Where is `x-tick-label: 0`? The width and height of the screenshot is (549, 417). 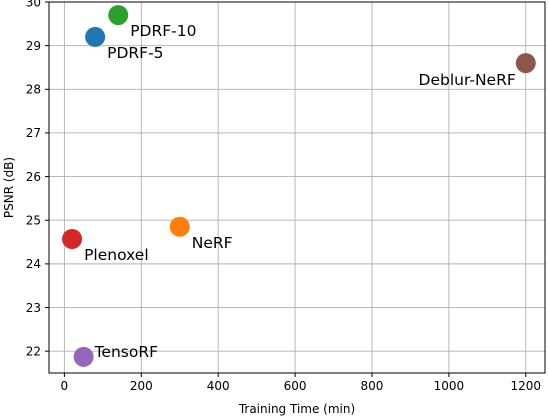
x-tick-label: 0 is located at coordinates (65, 386).